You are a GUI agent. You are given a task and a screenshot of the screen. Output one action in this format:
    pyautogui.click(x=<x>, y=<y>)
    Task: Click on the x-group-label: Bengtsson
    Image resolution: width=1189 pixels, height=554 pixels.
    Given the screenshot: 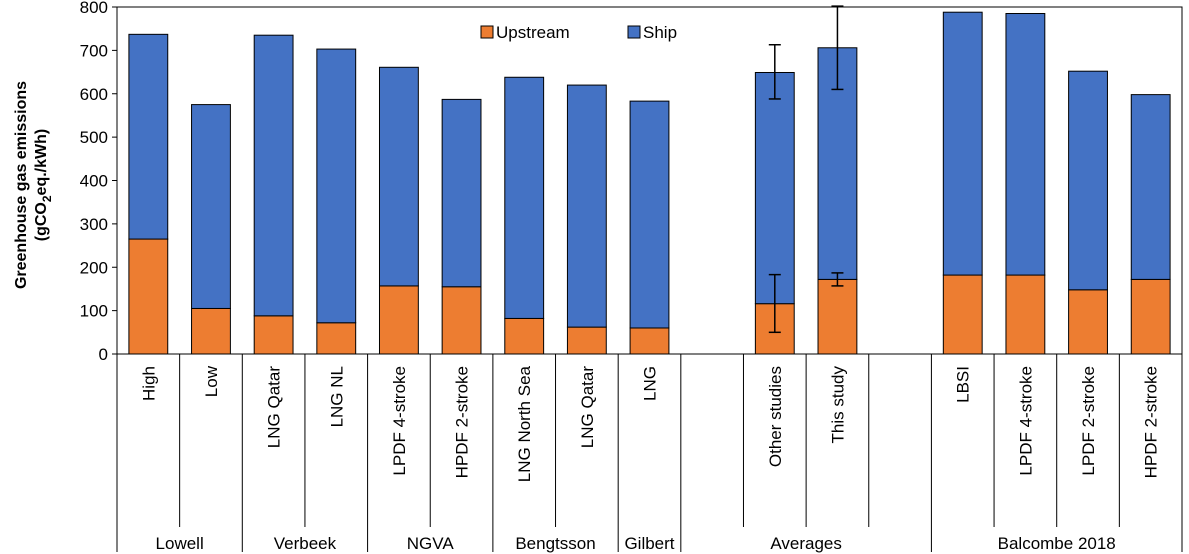 What is the action you would take?
    pyautogui.click(x=555, y=543)
    